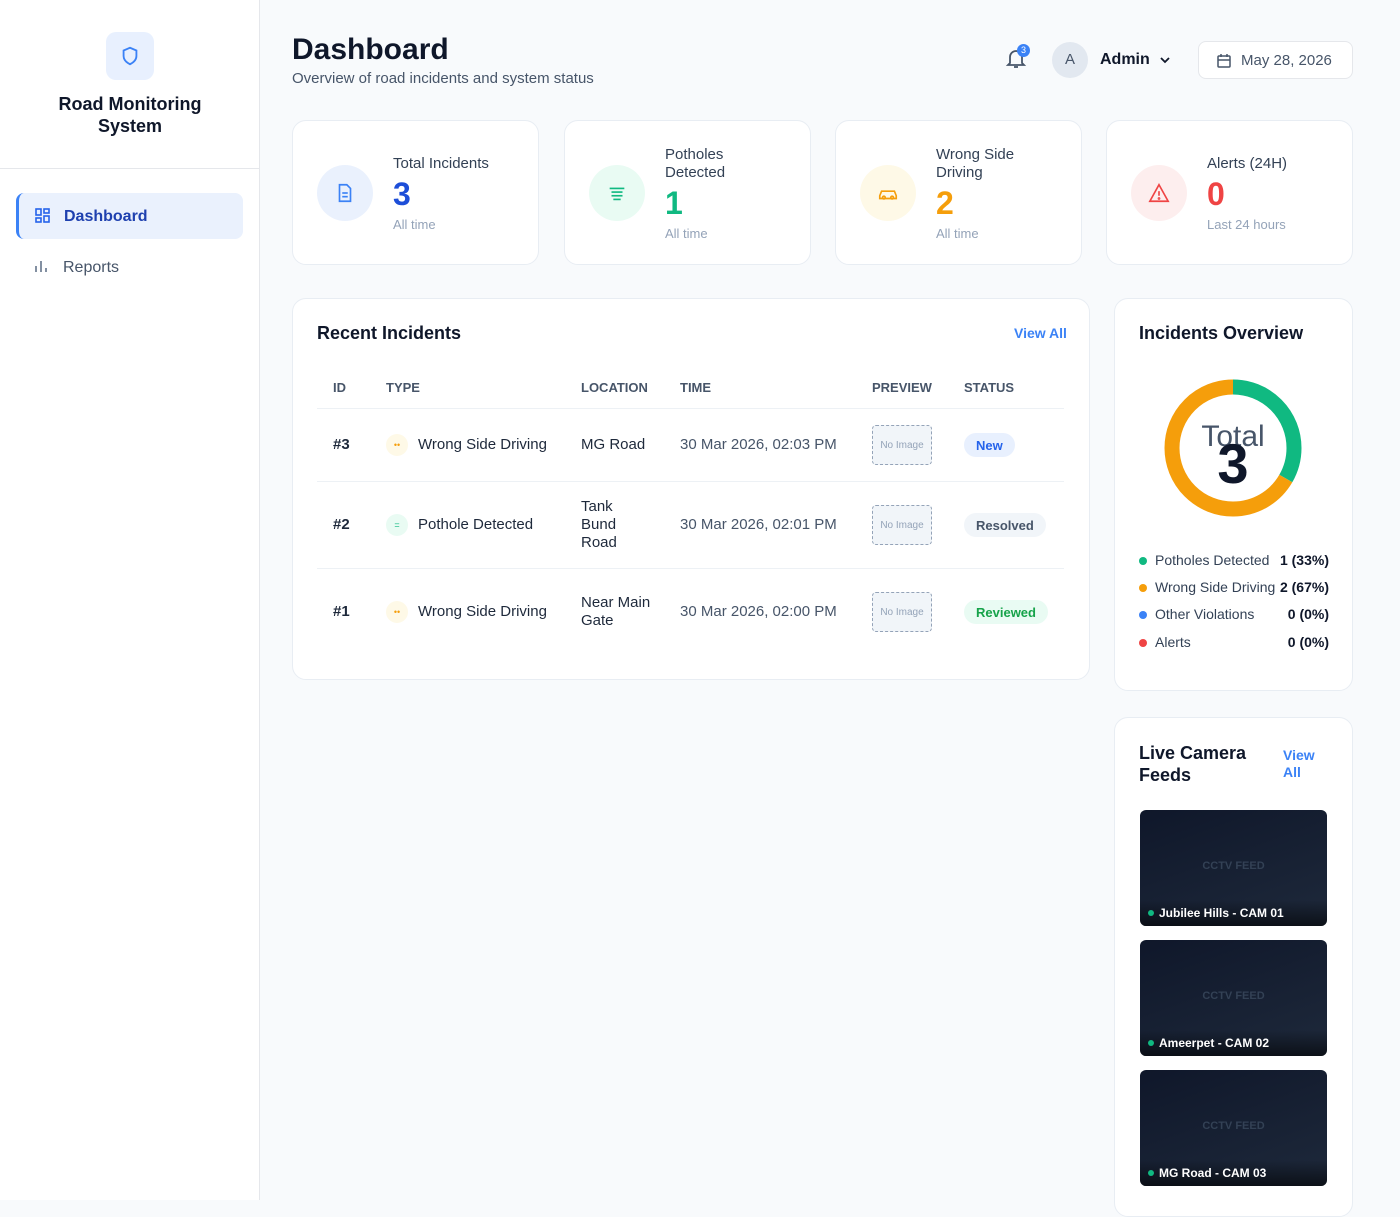 This screenshot has width=1400, height=1217. What do you see at coordinates (758, 444) in the screenshot?
I see `incident-time: 30 Mar 2026, 02:03 PM` at bounding box center [758, 444].